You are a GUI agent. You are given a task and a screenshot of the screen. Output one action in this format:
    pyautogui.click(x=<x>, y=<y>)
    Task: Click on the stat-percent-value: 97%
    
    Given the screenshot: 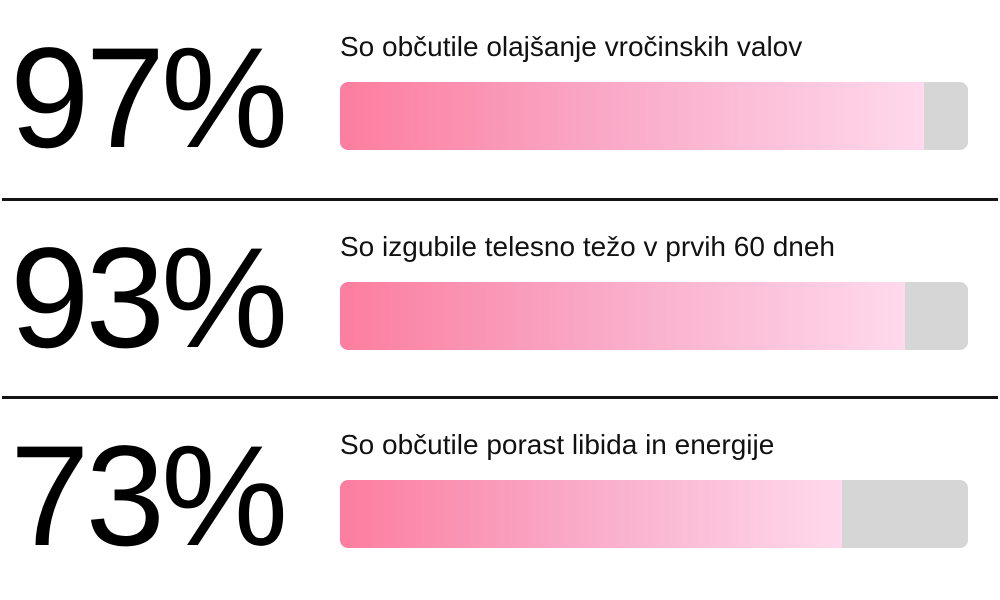 What is the action you would take?
    pyautogui.click(x=149, y=98)
    